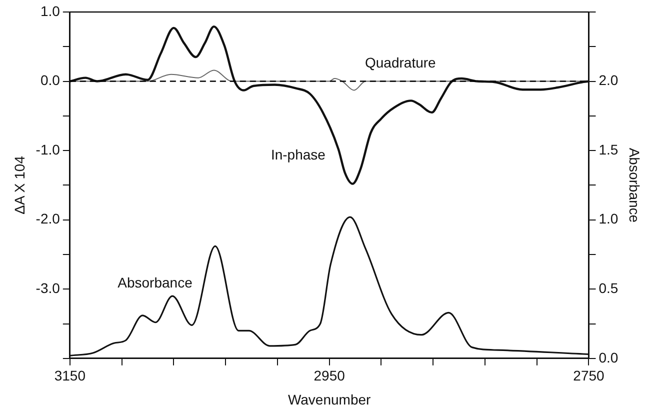 Image resolution: width=660 pixels, height=415 pixels. I want to click on x-tick-label: 2950, so click(330, 376).